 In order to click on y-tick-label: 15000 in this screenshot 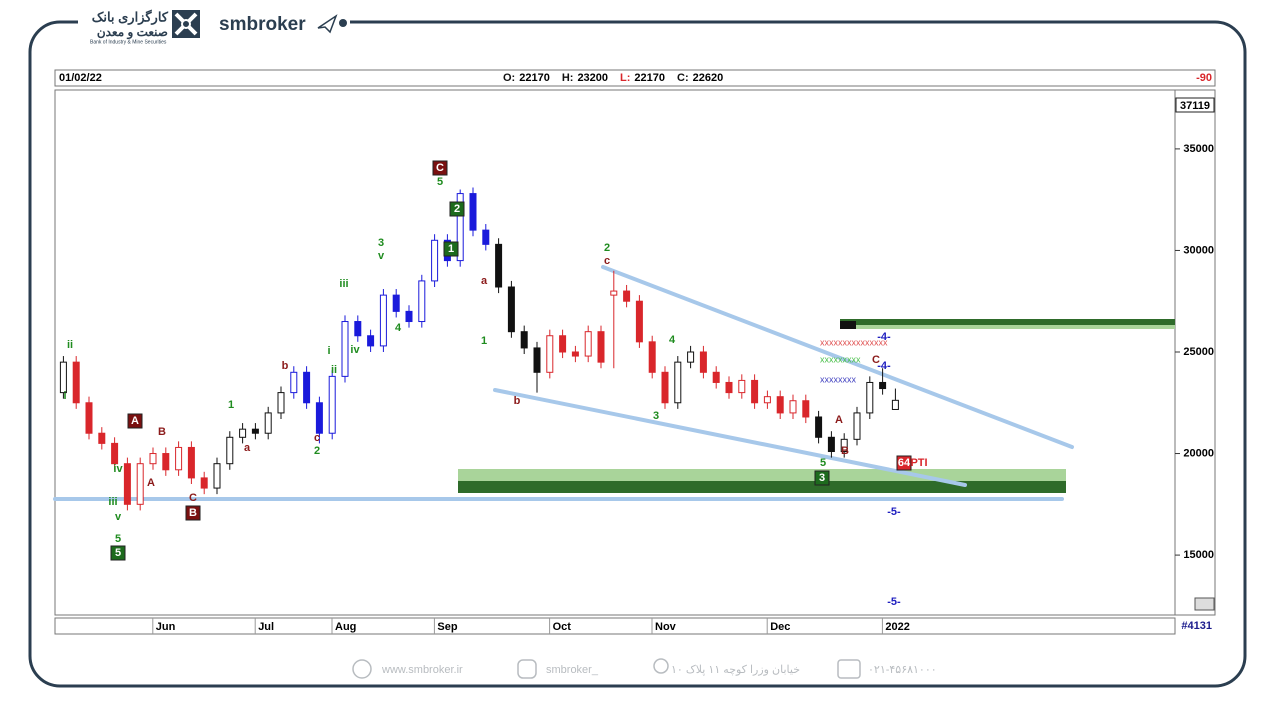, I will do `click(1198, 555)`.